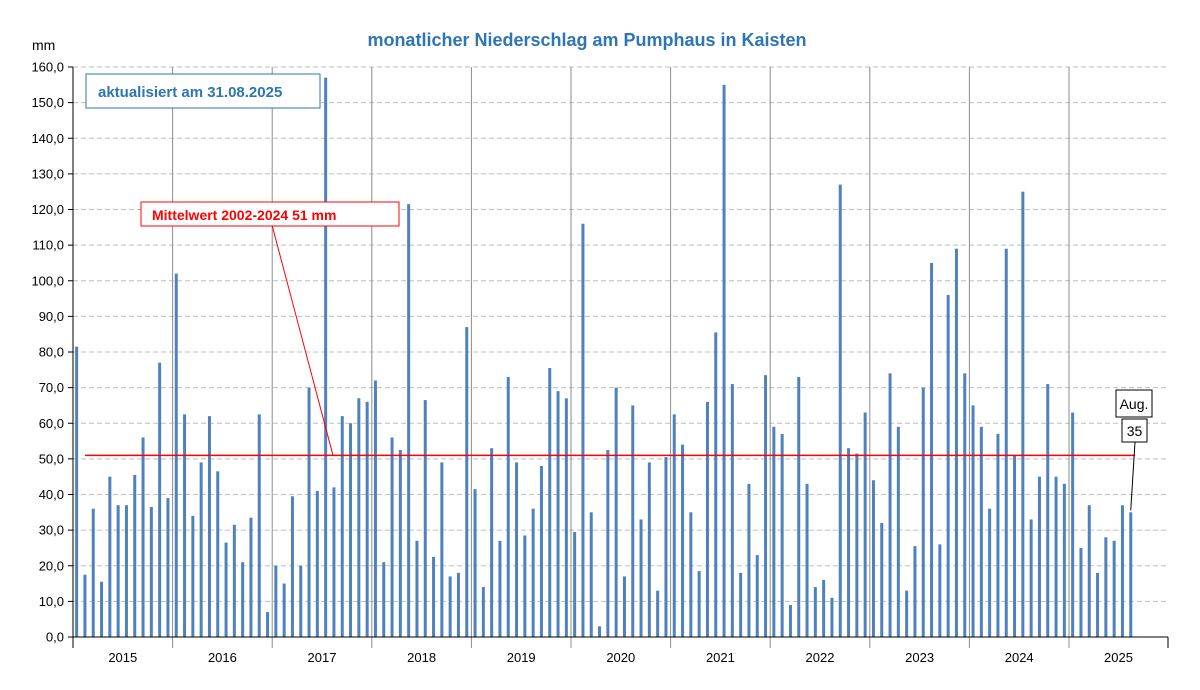 This screenshot has width=1200, height=690. Describe the element at coordinates (51, 458) in the screenshot. I see `y-tick-label: 50,0` at that location.